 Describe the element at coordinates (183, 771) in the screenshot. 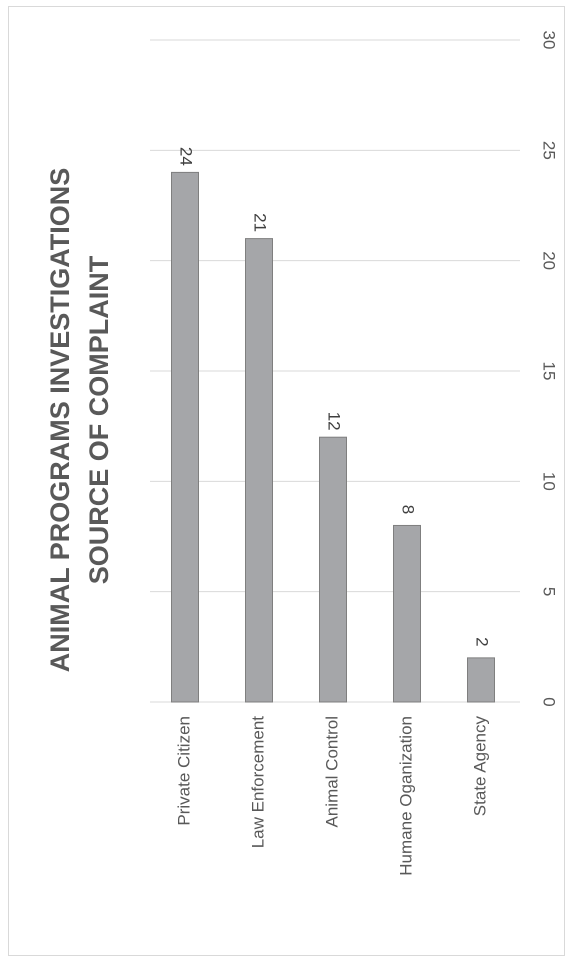

I see `category-label-0: Private Citizen` at that location.